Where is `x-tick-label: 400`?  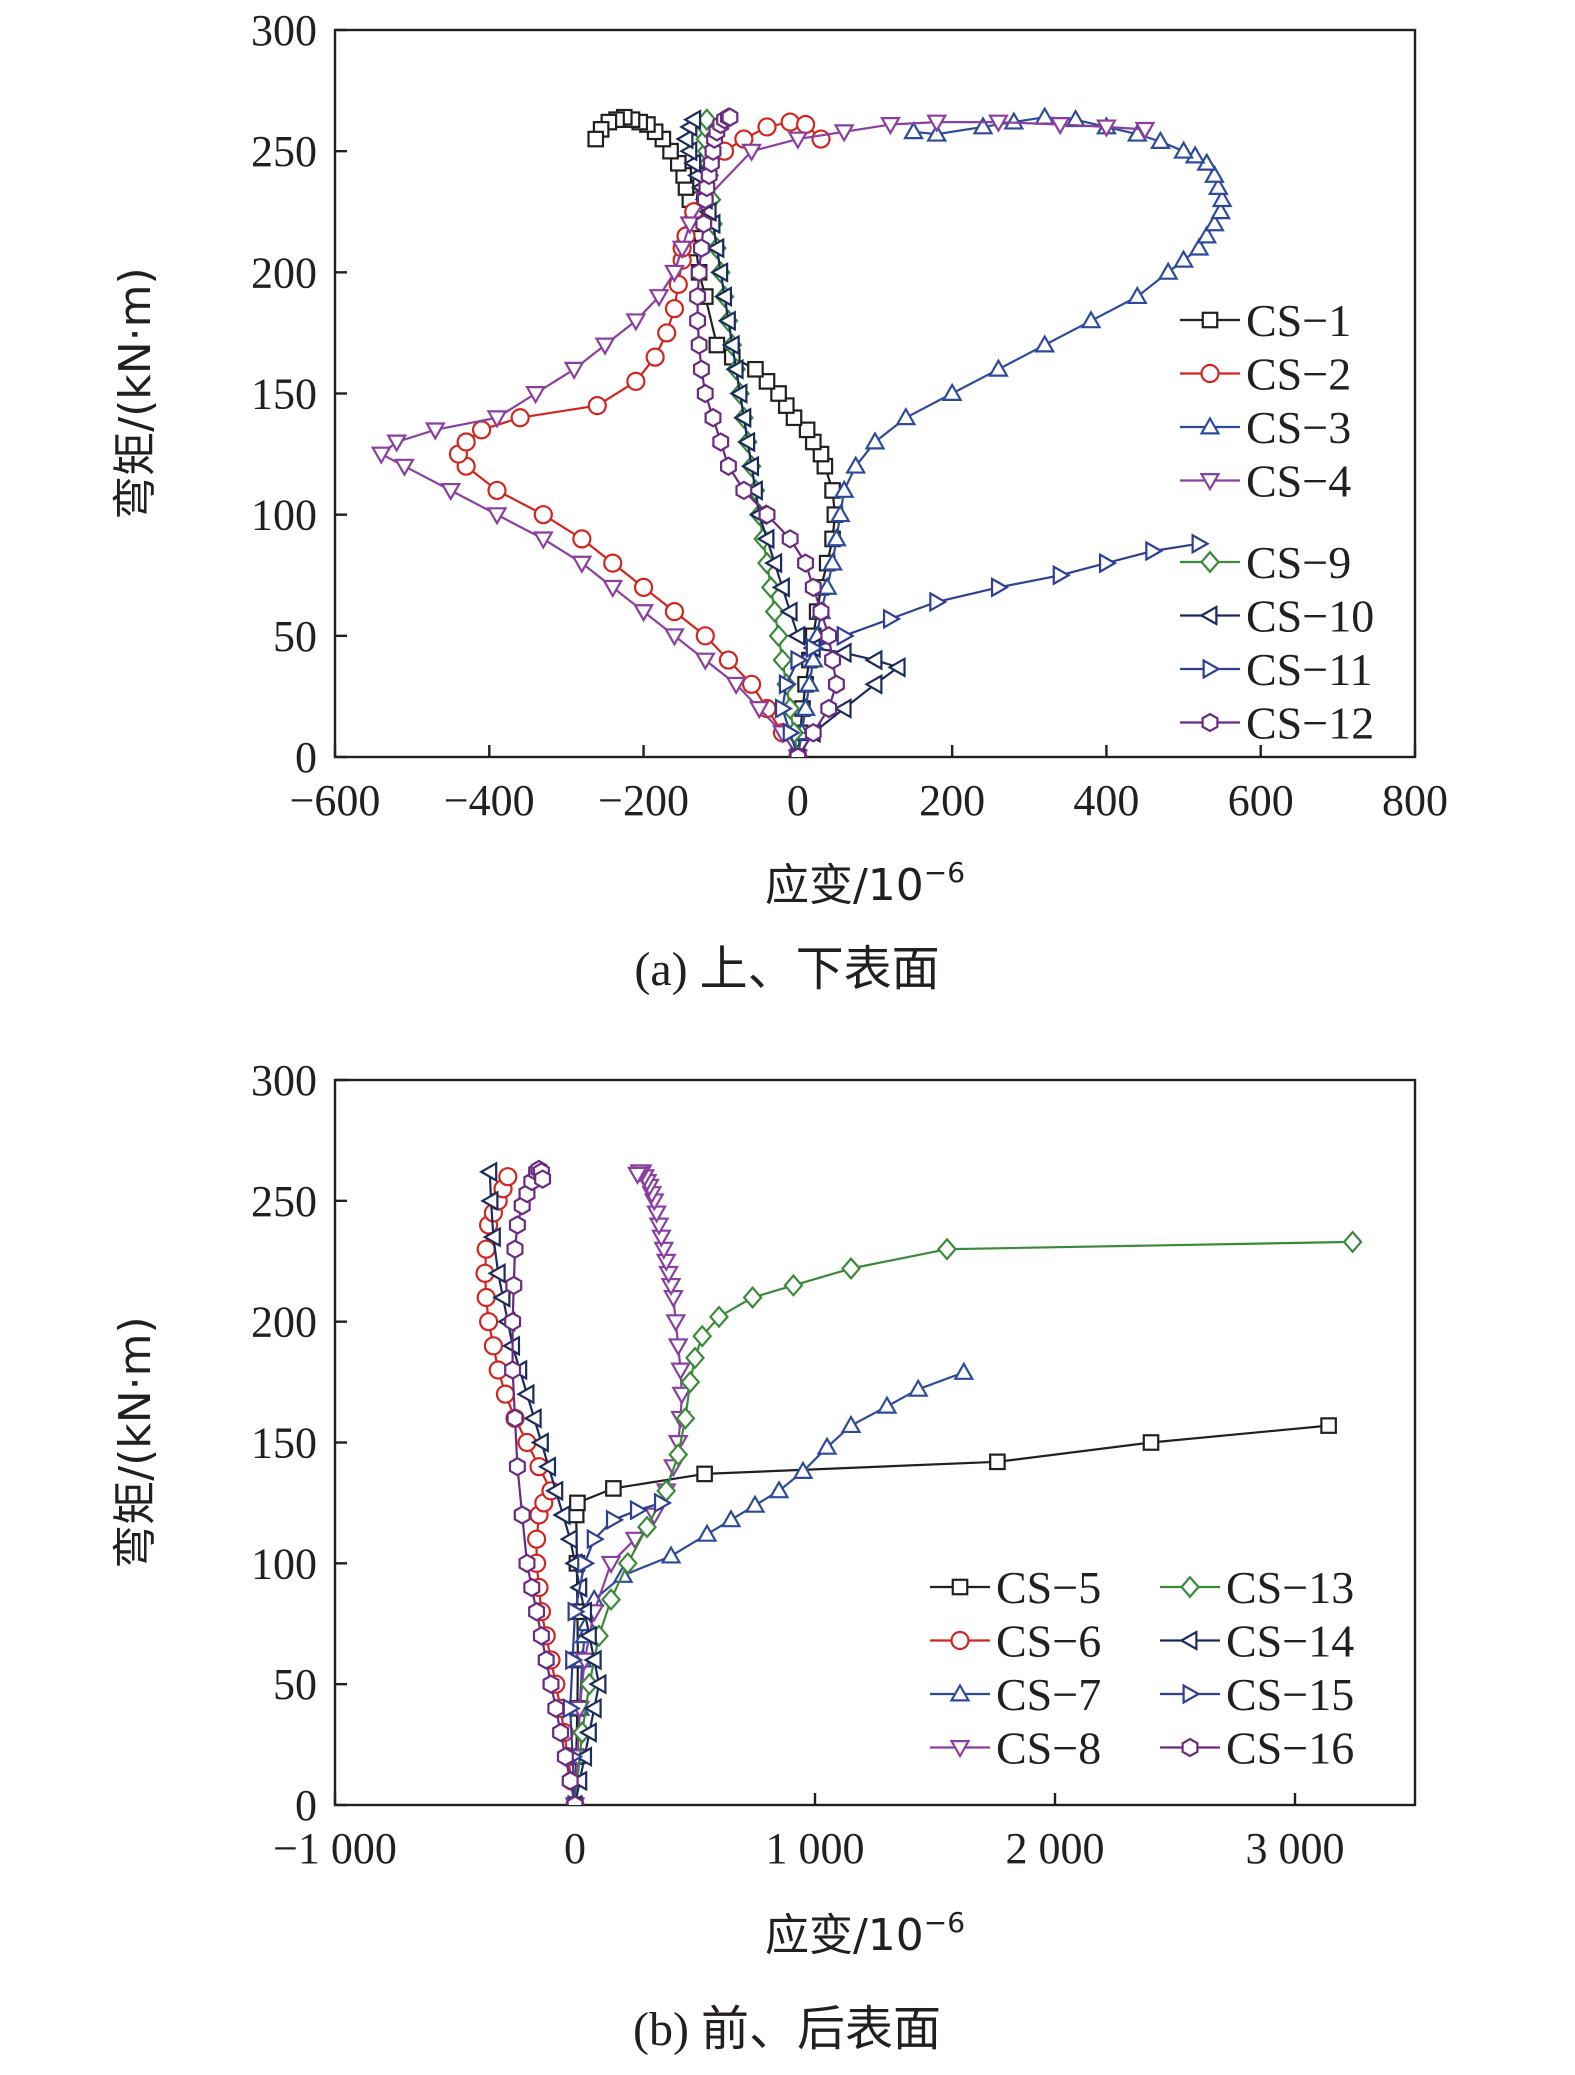 x-tick-label: 400 is located at coordinates (1106, 800).